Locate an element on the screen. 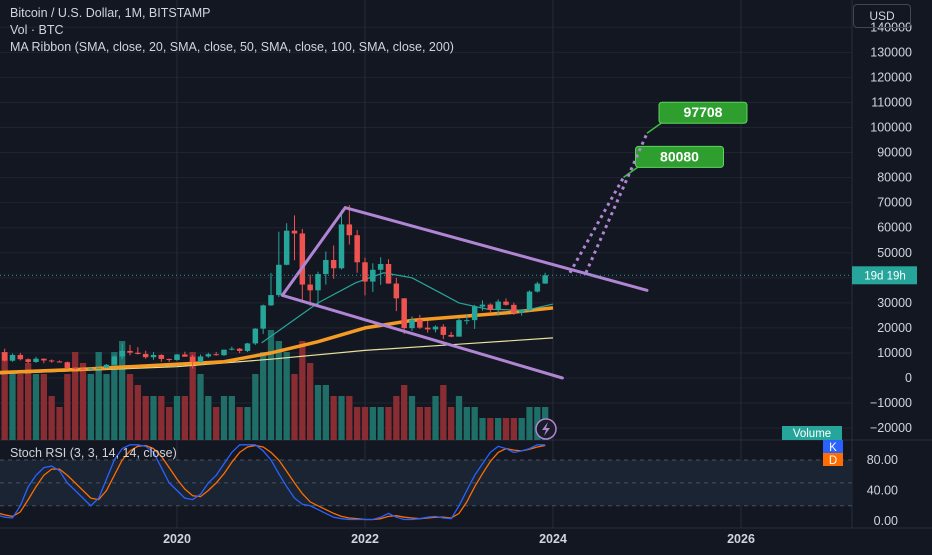 Image resolution: width=932 pixels, height=555 pixels. chart-title: Bitcoin / U.S. Dollar, 1M, BITSTAMP is located at coordinates (110, 13).